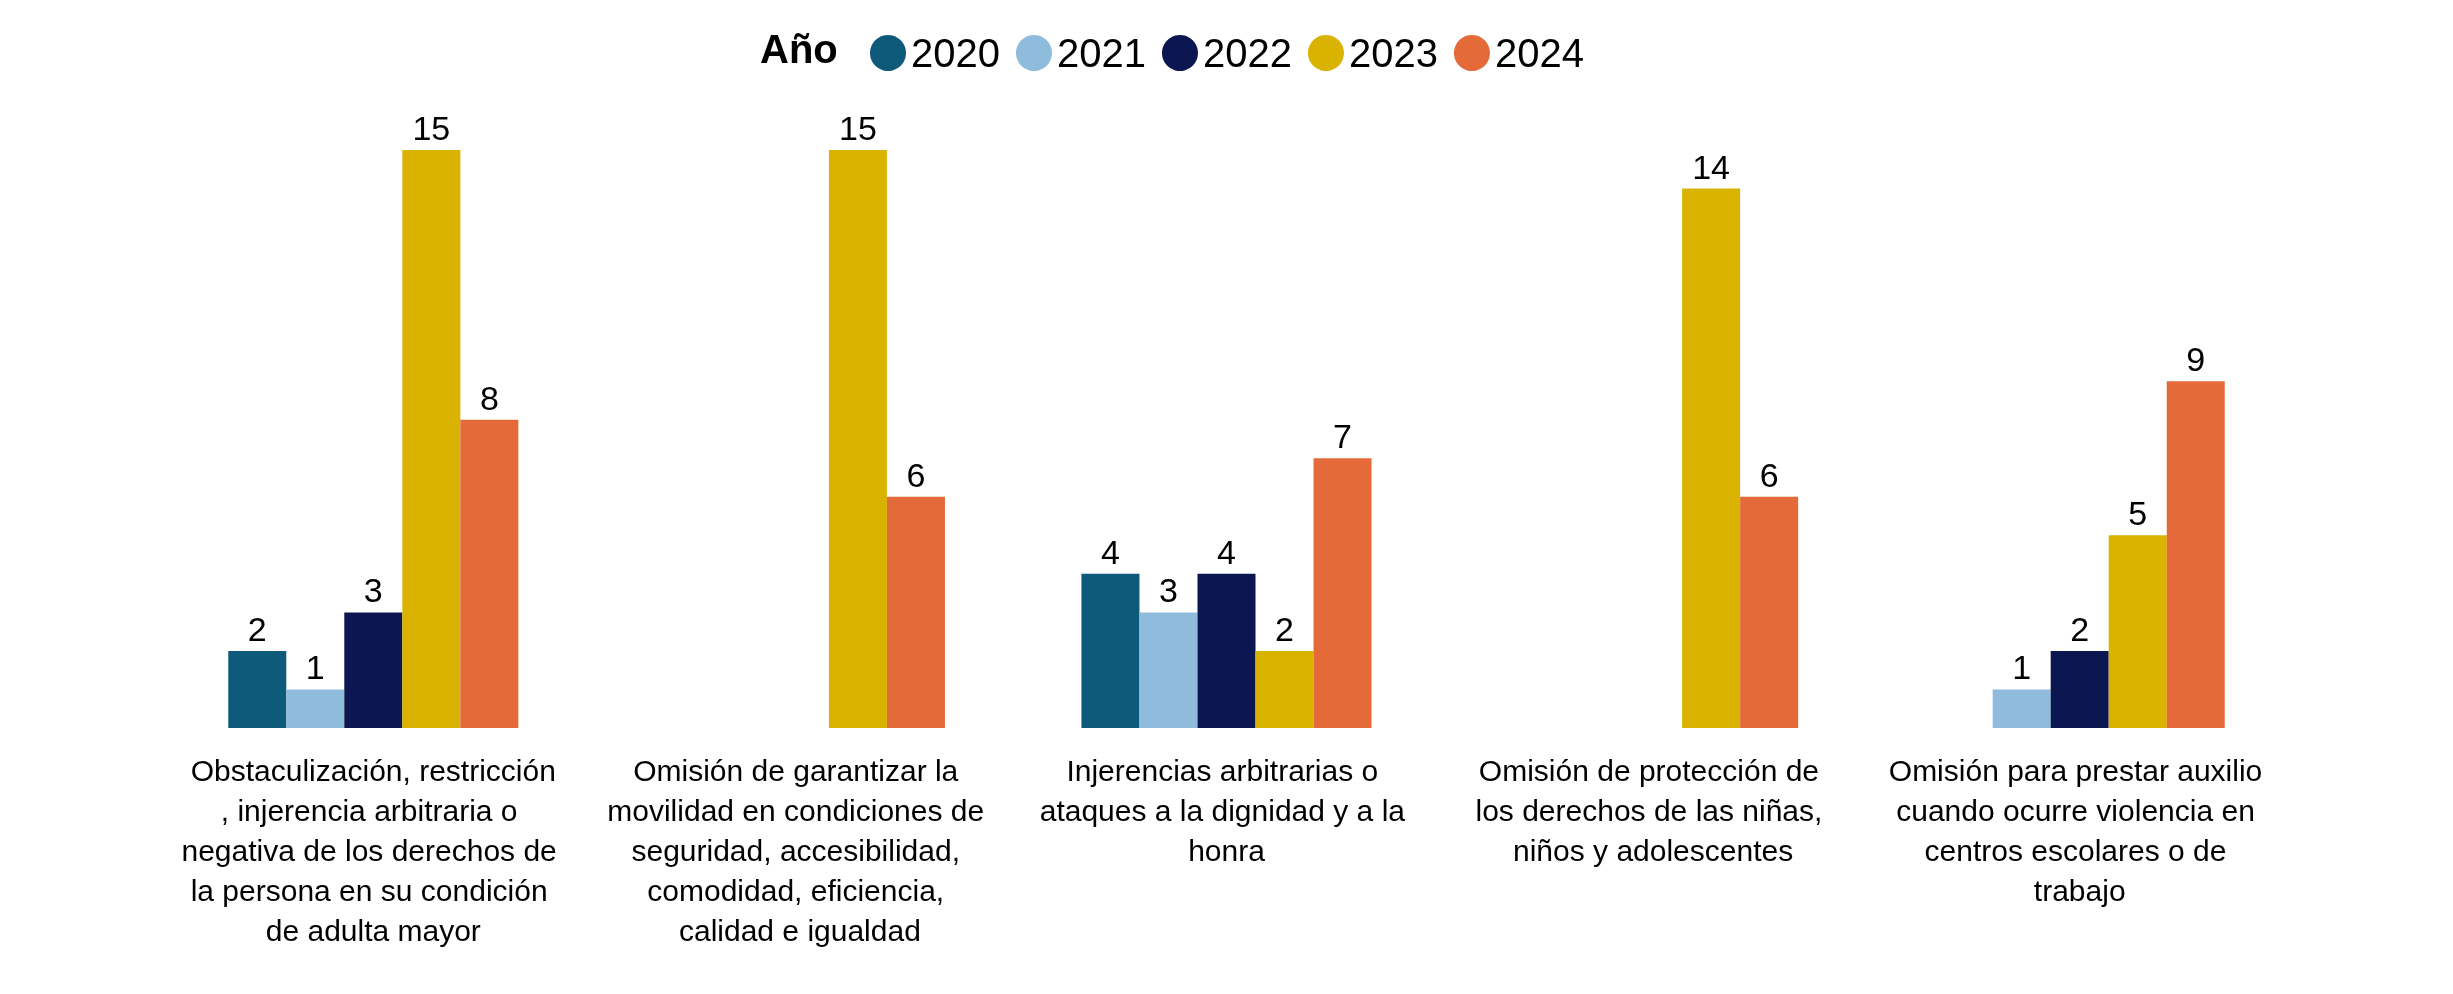  Describe the element at coordinates (2138, 513) in the screenshot. I see `data-label: 5` at that location.